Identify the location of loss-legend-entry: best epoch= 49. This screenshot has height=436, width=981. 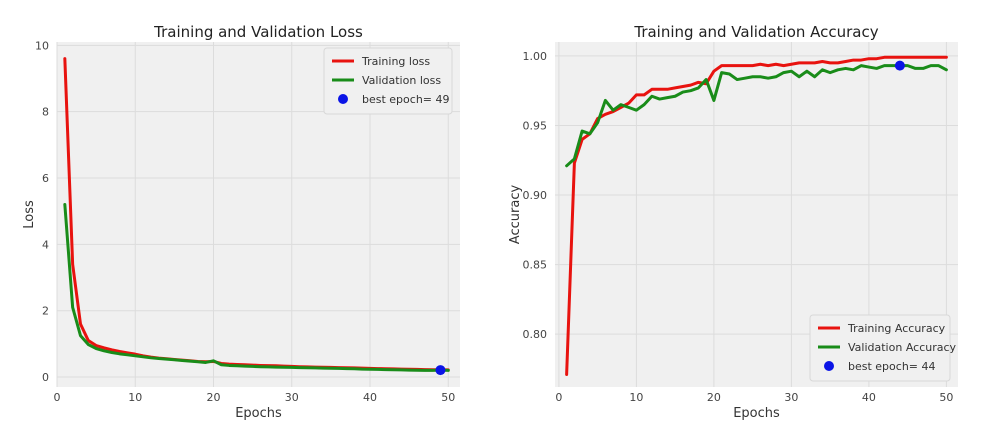
(406, 99).